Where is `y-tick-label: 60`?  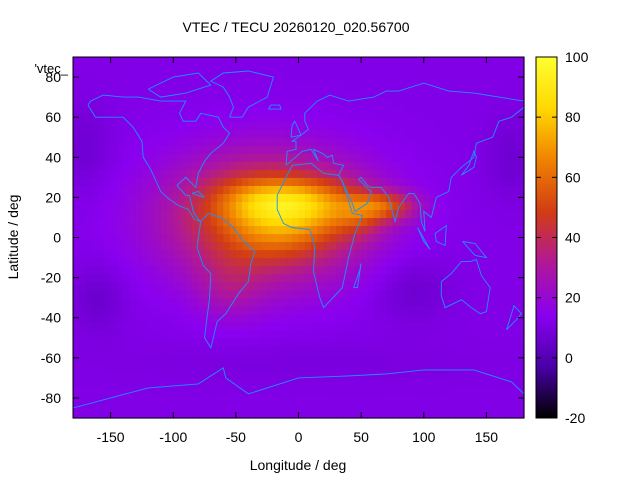
y-tick-label: 60 is located at coordinates (53, 117).